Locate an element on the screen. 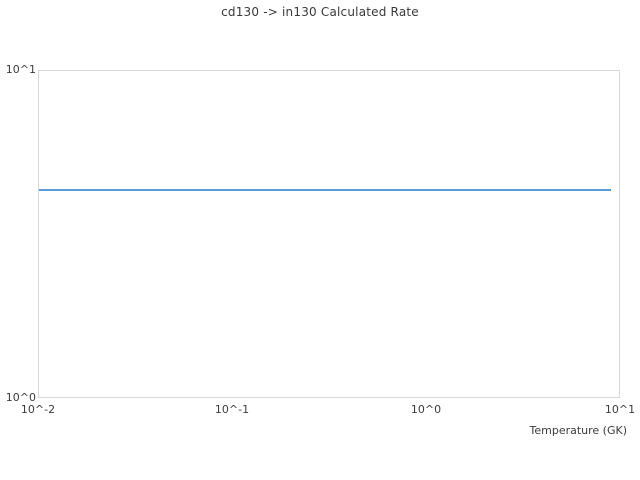 Image resolution: width=640 pixels, height=480 pixels. y-tick-label-10e1: 10^1 is located at coordinates (20, 69).